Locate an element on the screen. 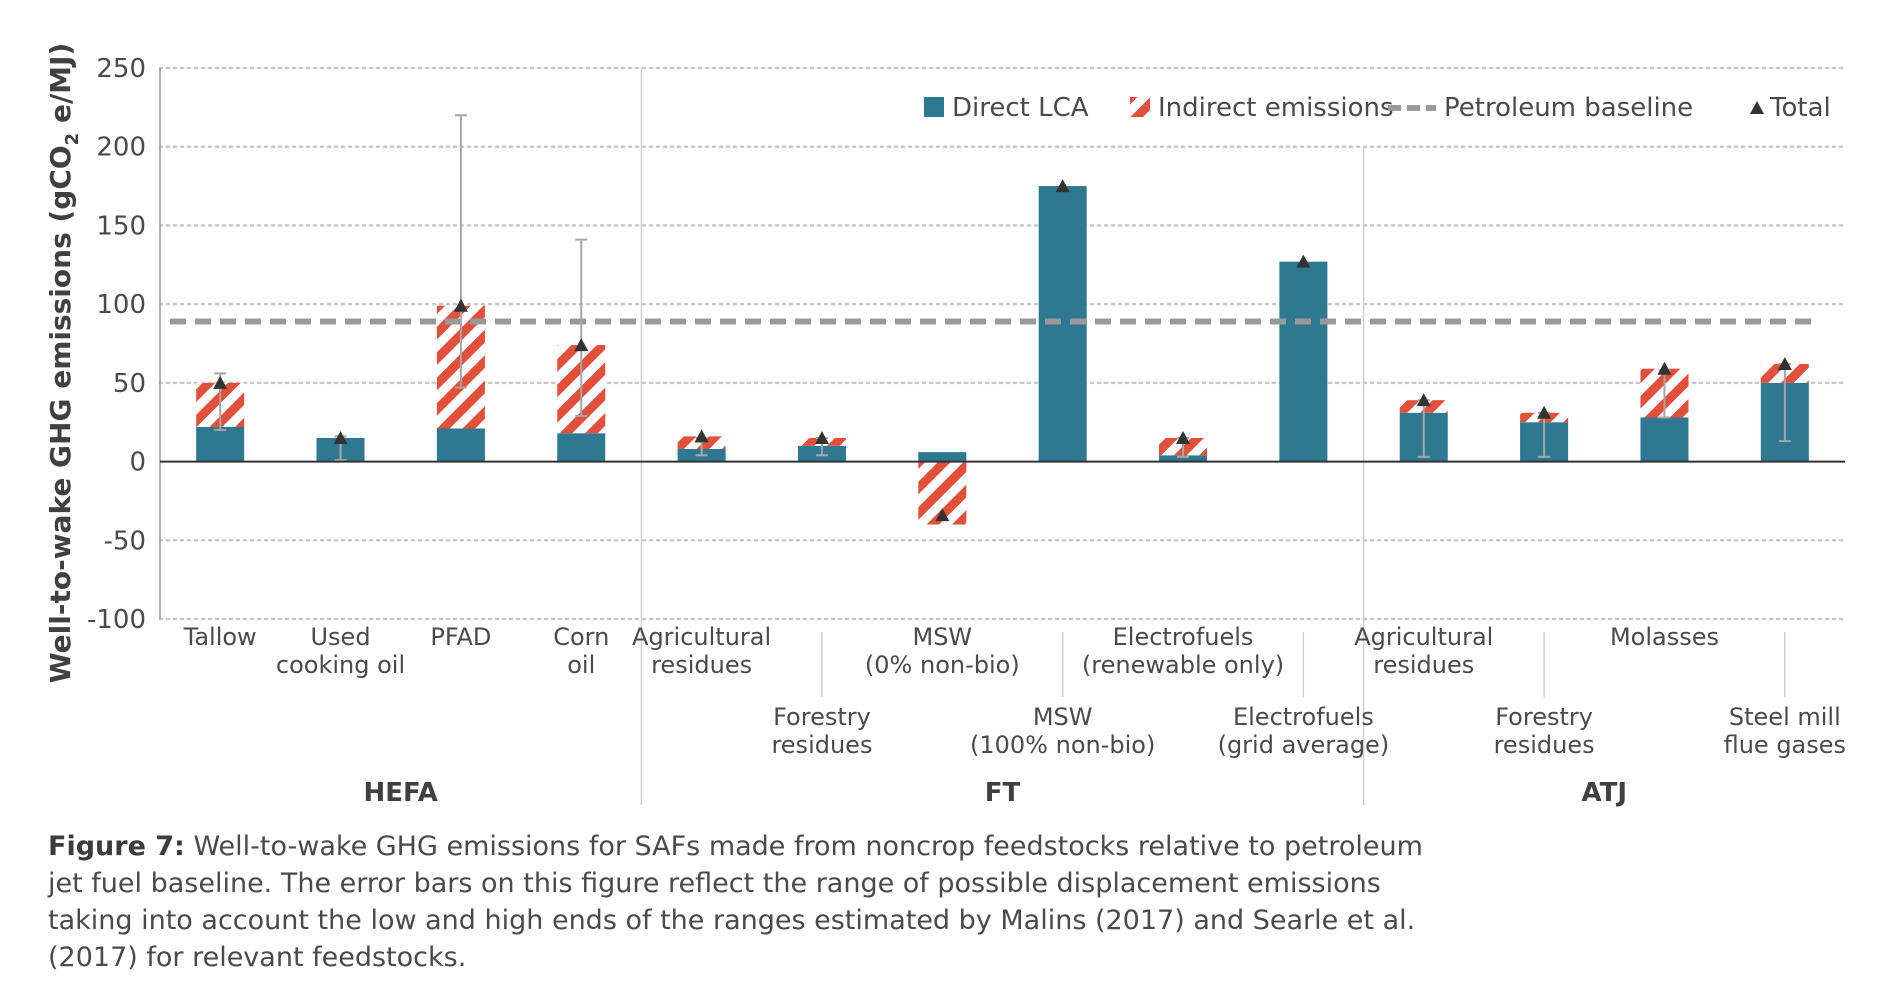  y-tick-label: 0 is located at coordinates (137, 463).